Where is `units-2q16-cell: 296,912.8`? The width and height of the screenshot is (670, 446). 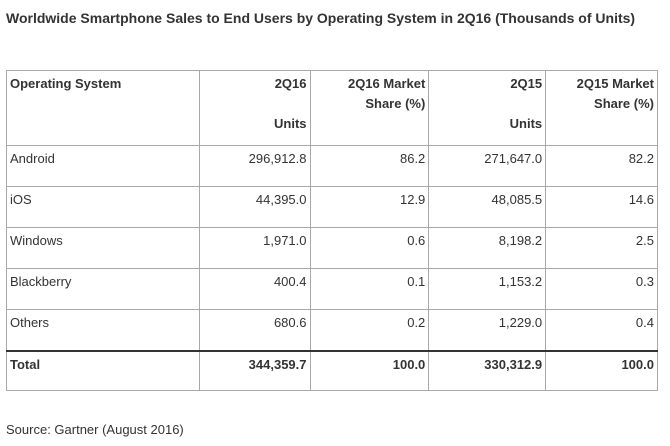 units-2q16-cell: 296,912.8 is located at coordinates (254, 166).